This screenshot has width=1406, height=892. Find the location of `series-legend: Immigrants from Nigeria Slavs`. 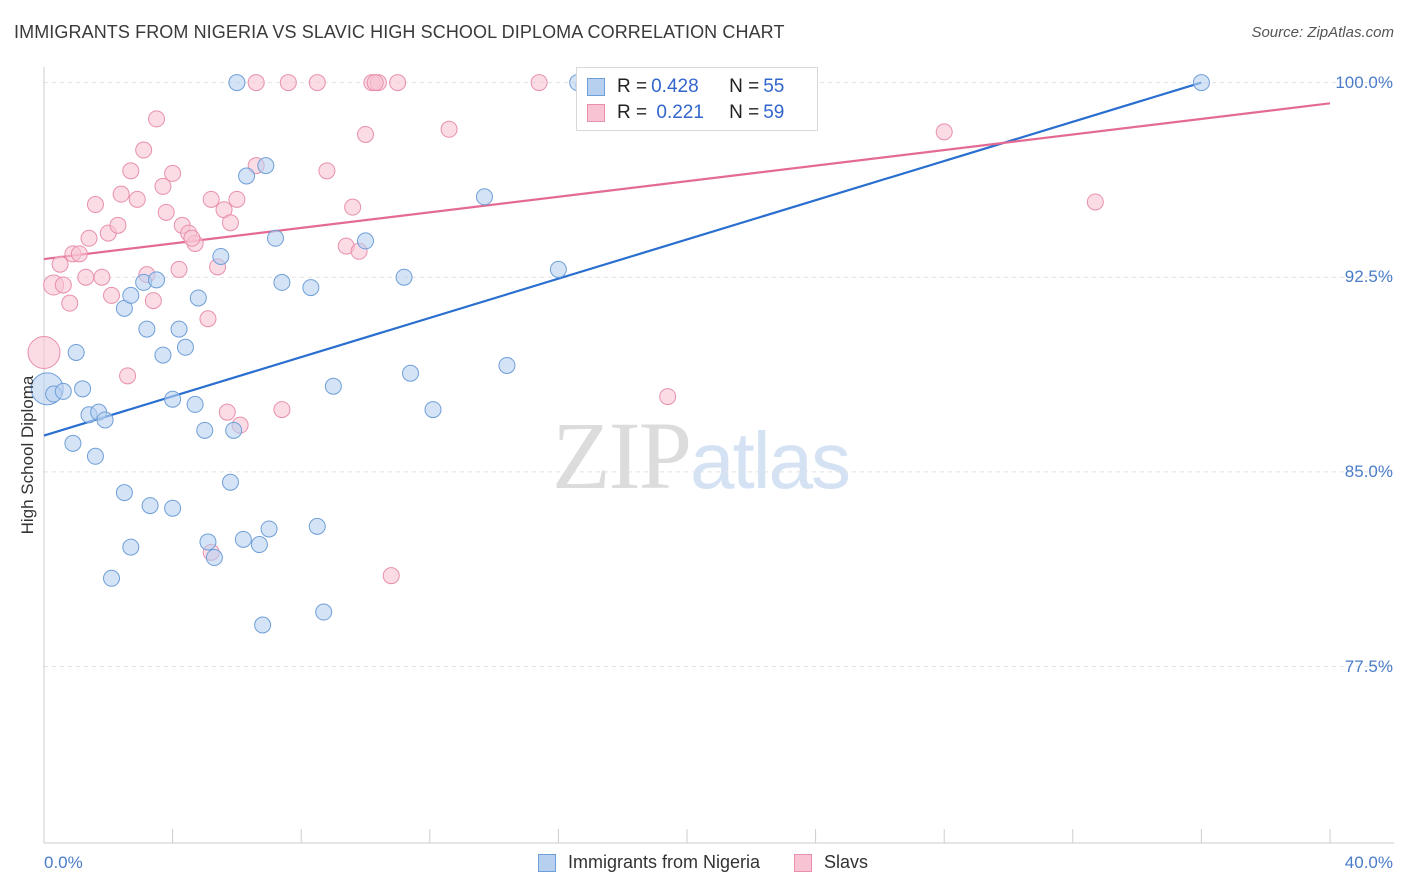

series-legend: Immigrants from Nigeria Slavs is located at coordinates (703, 862).